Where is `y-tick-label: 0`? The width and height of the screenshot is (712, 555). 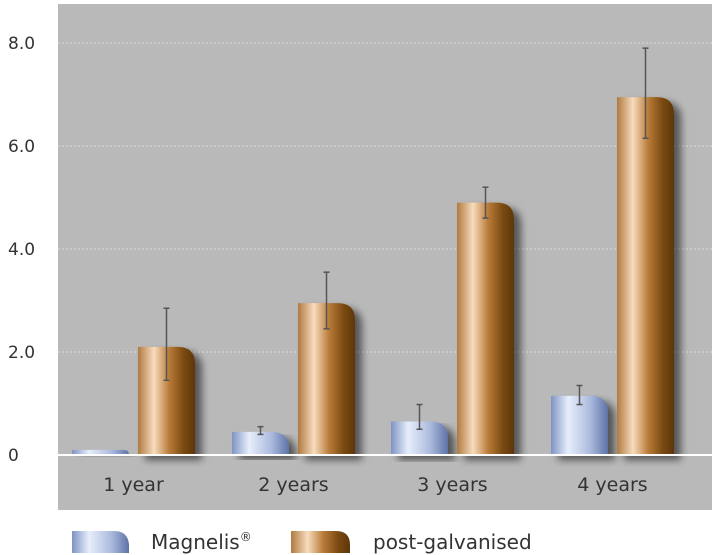 y-tick-label: 0 is located at coordinates (13, 456).